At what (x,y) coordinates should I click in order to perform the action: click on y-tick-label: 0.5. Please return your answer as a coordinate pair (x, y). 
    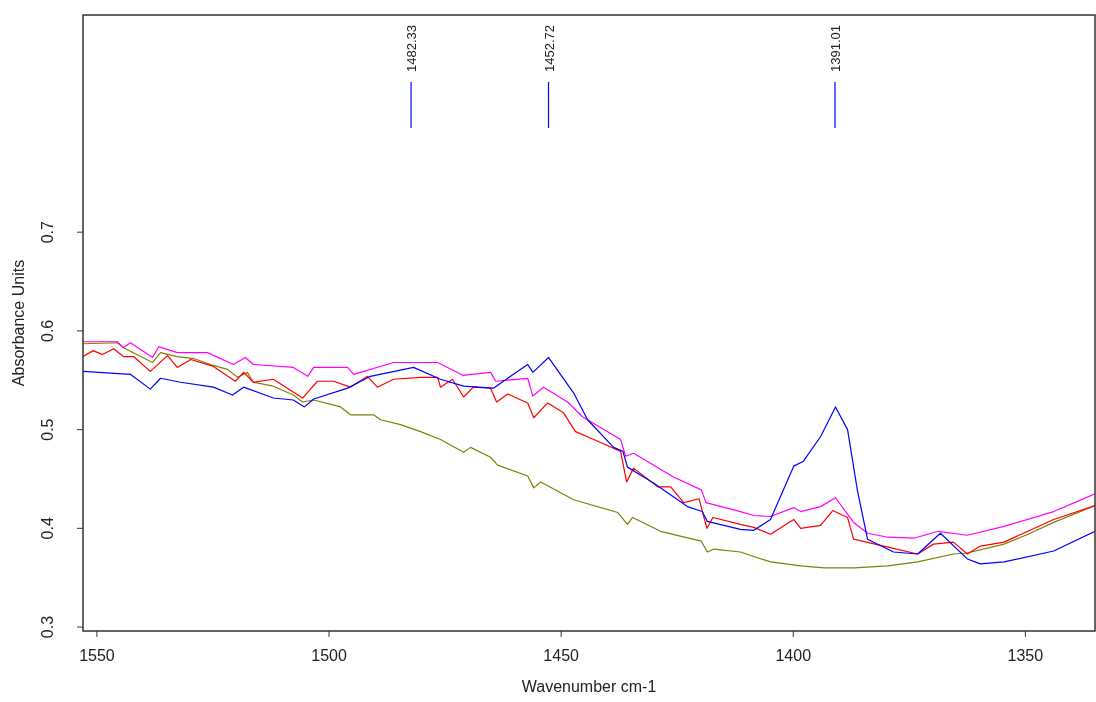
    Looking at the image, I should click on (47, 429).